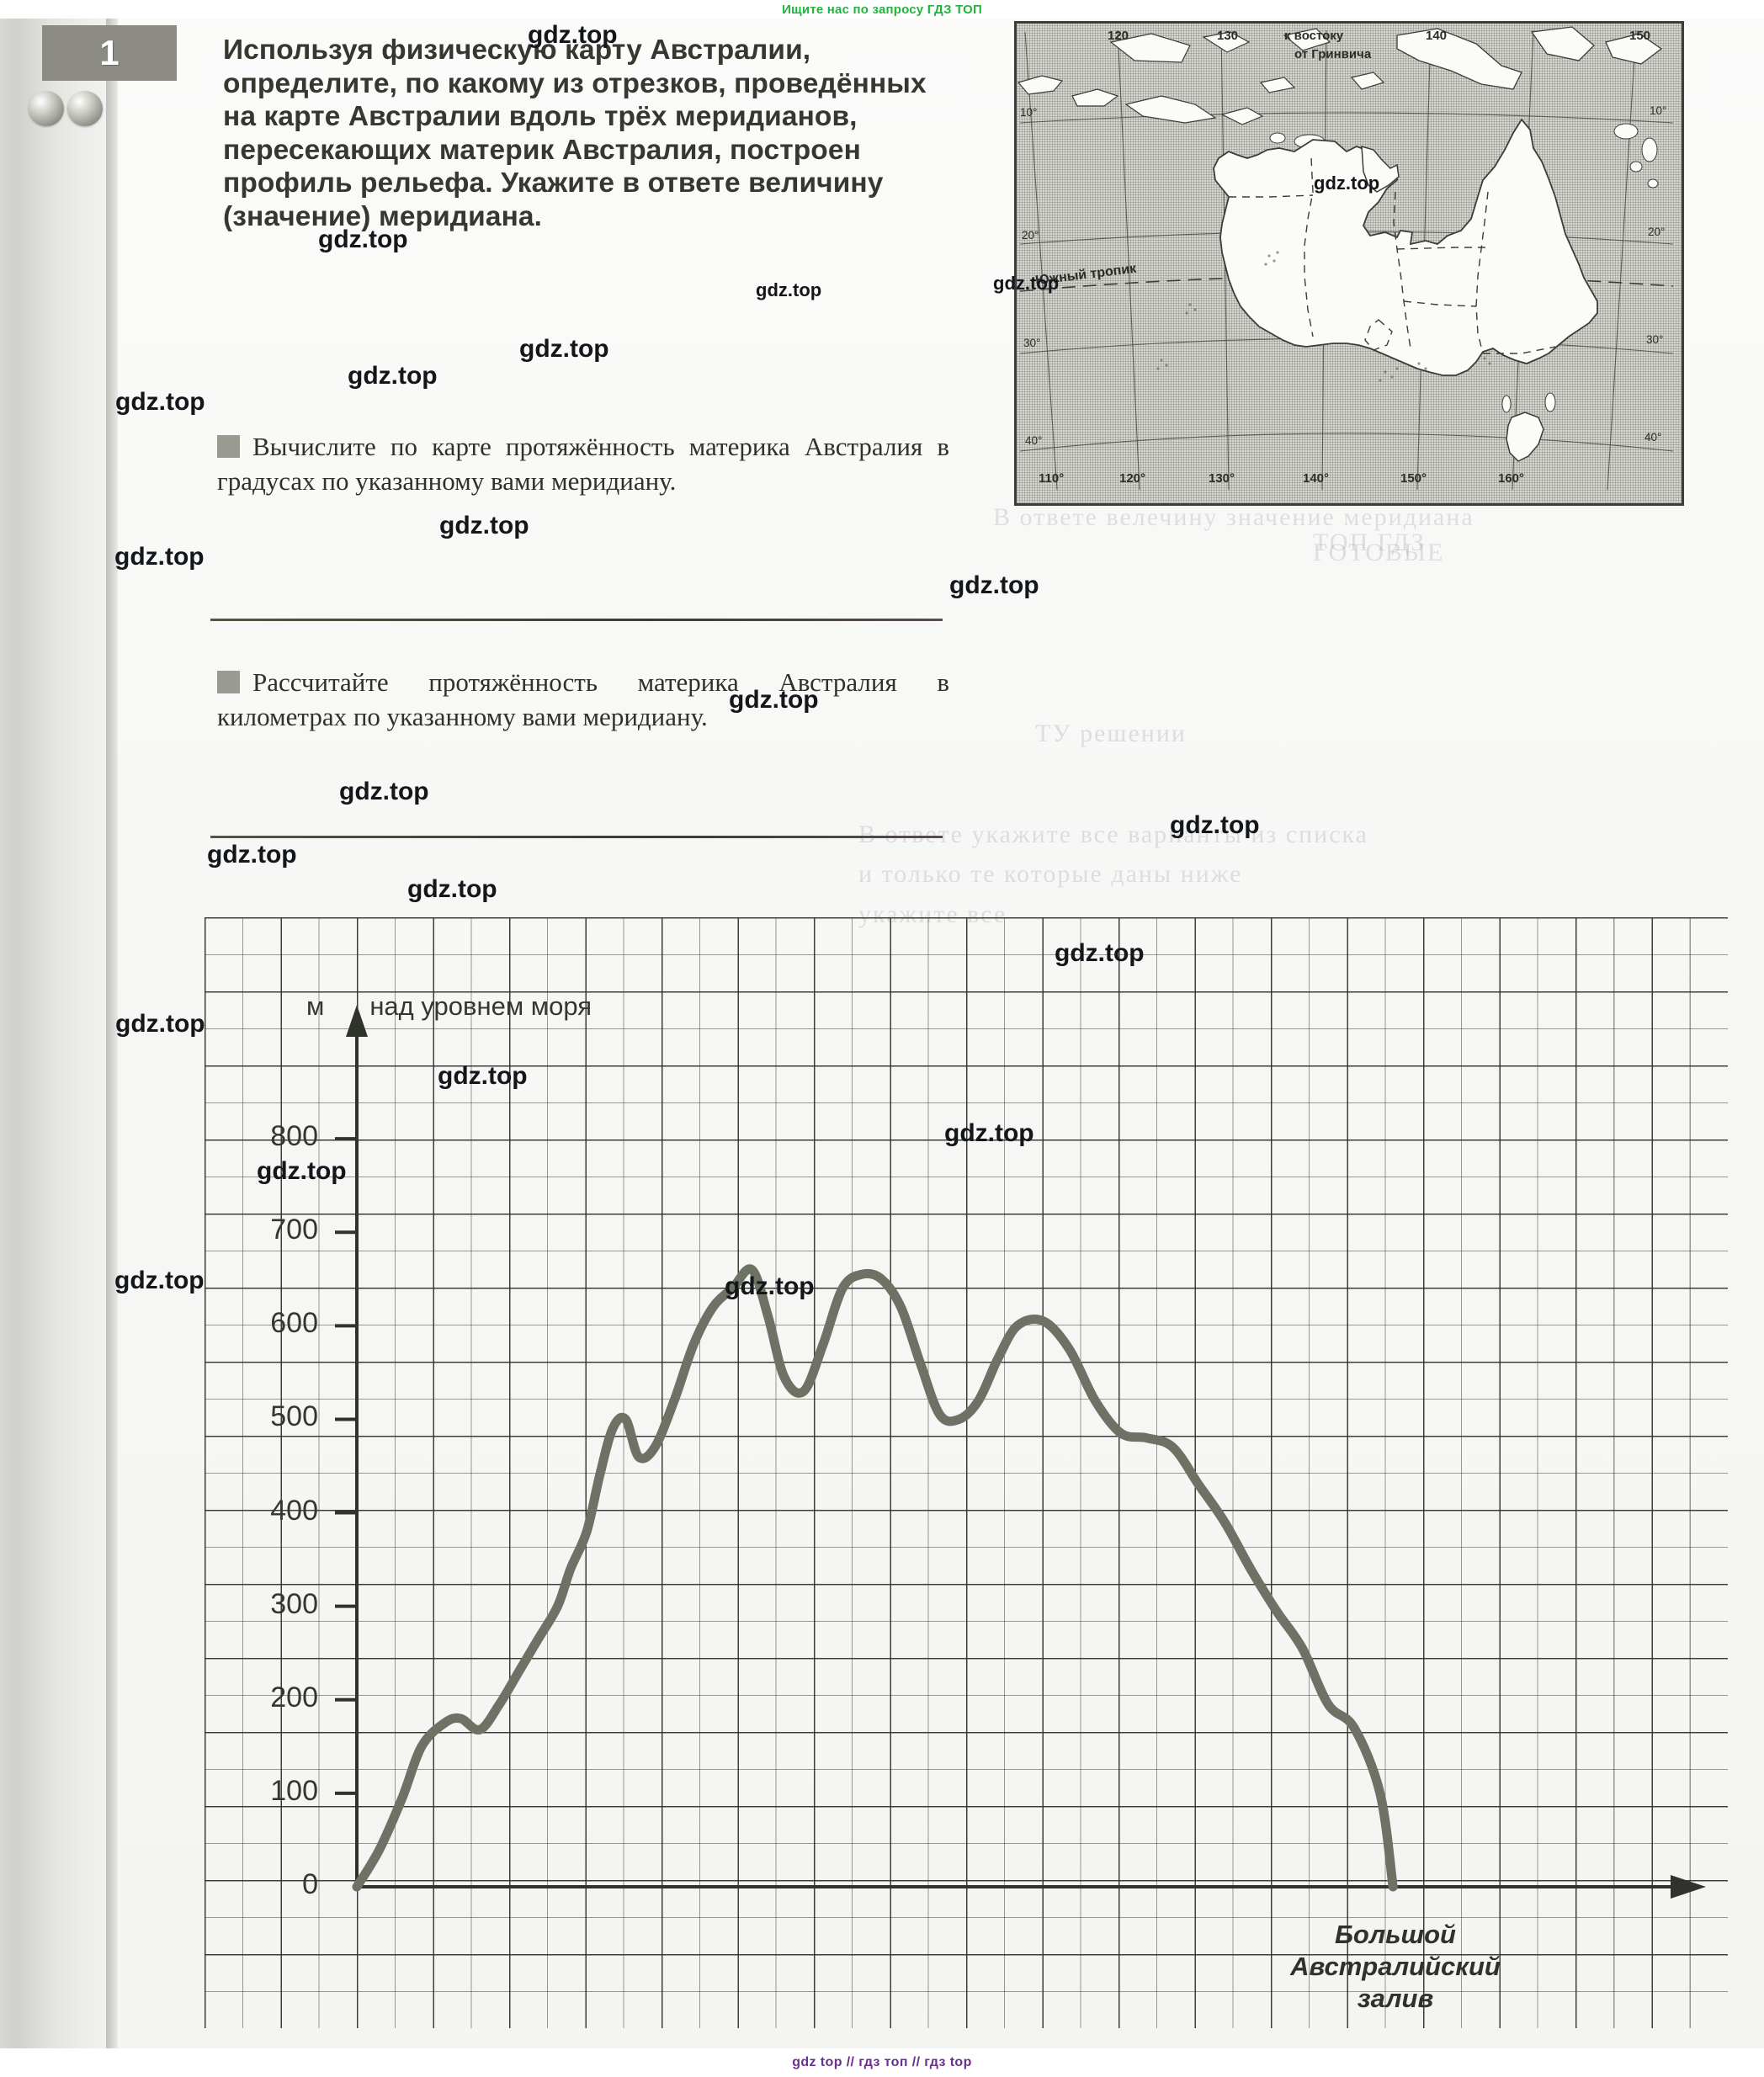 The width and height of the screenshot is (1764, 2077). Describe the element at coordinates (1346, 258) in the screenshot. I see `map-vector` at that location.